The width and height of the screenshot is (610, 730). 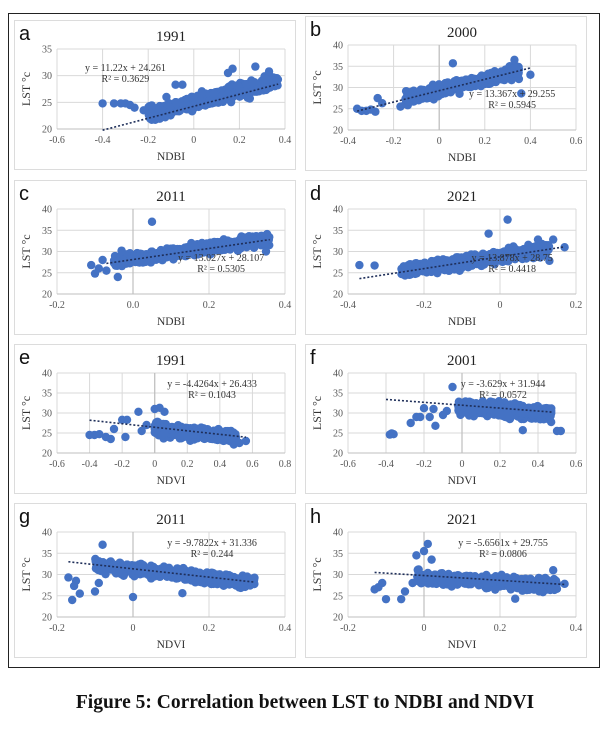 I want to click on chart-title: 2001, so click(x=462, y=361).